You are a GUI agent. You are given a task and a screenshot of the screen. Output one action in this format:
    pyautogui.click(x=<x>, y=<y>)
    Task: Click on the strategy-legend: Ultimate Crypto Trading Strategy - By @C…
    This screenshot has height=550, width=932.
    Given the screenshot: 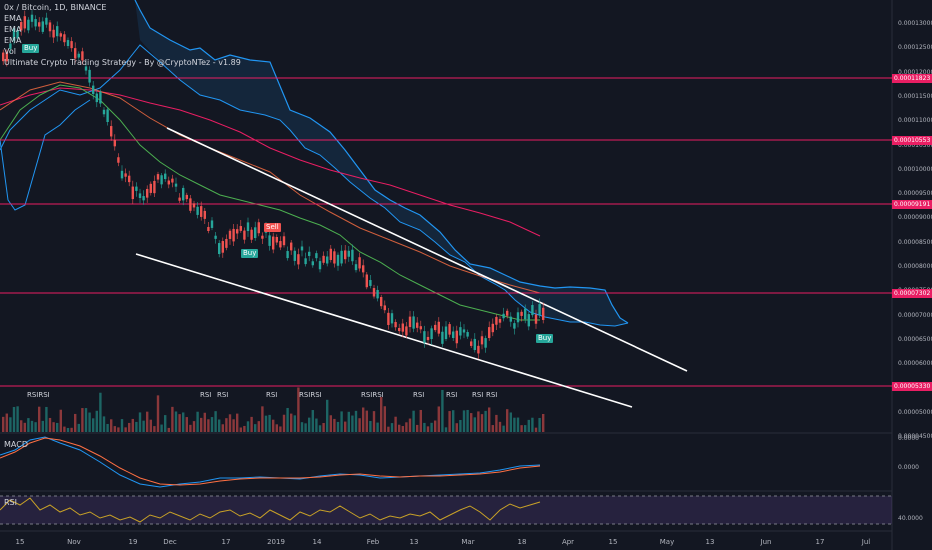 What is the action you would take?
    pyautogui.click(x=122, y=62)
    